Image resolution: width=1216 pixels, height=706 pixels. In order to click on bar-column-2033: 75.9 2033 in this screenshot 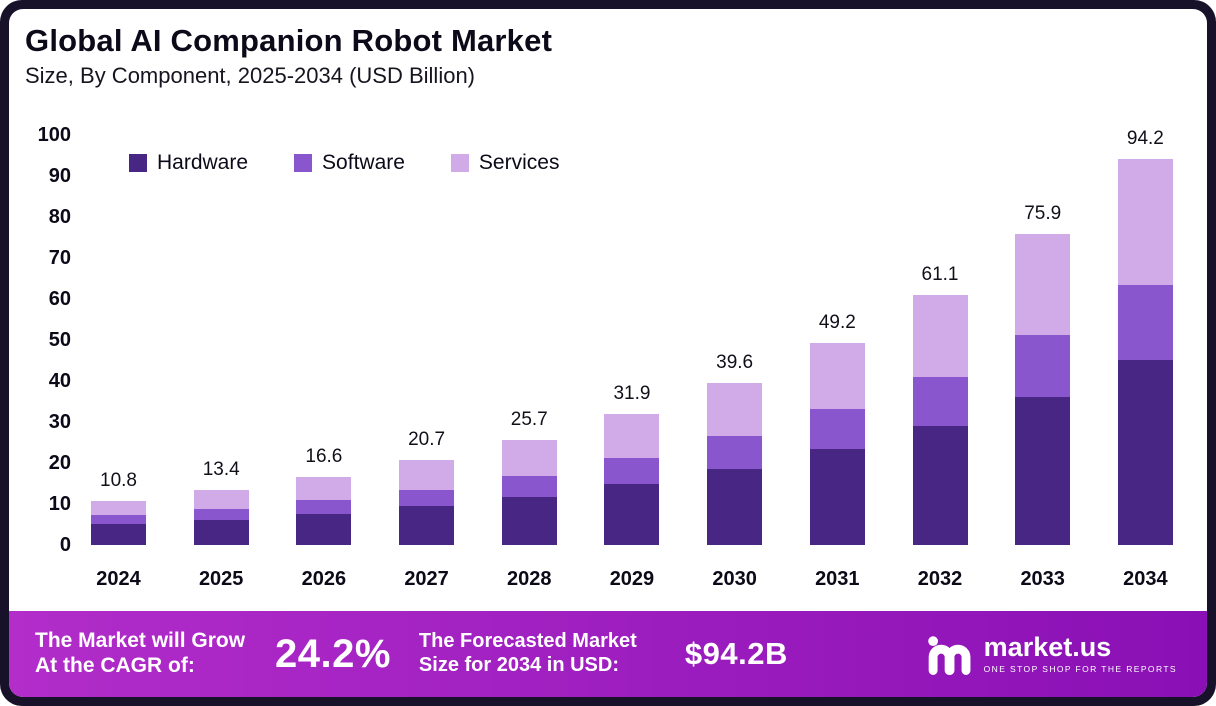, I will do `click(1043, 362)`.